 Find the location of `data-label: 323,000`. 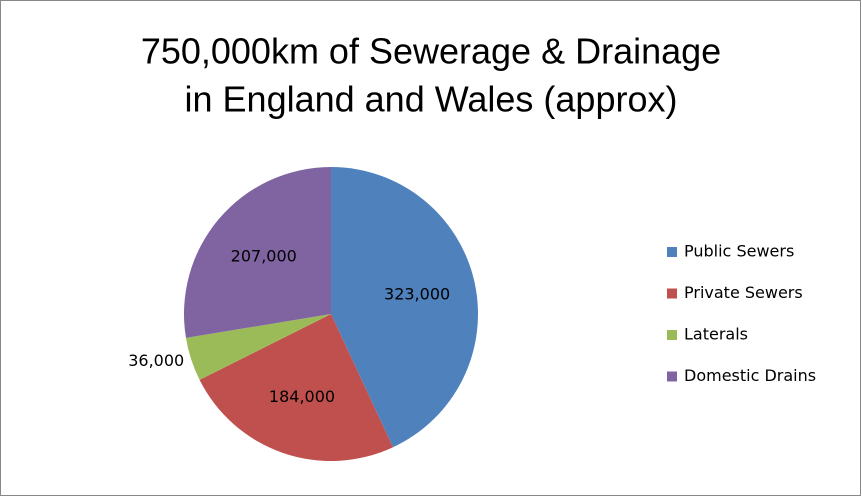

data-label: 323,000 is located at coordinates (417, 293).